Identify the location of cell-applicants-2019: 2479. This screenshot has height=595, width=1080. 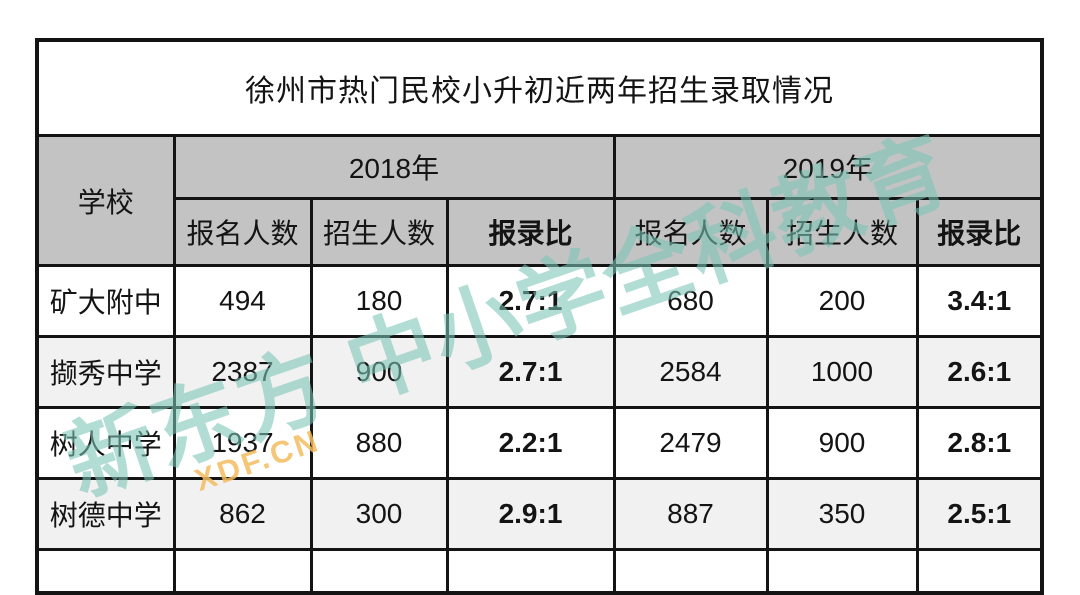
(690, 443).